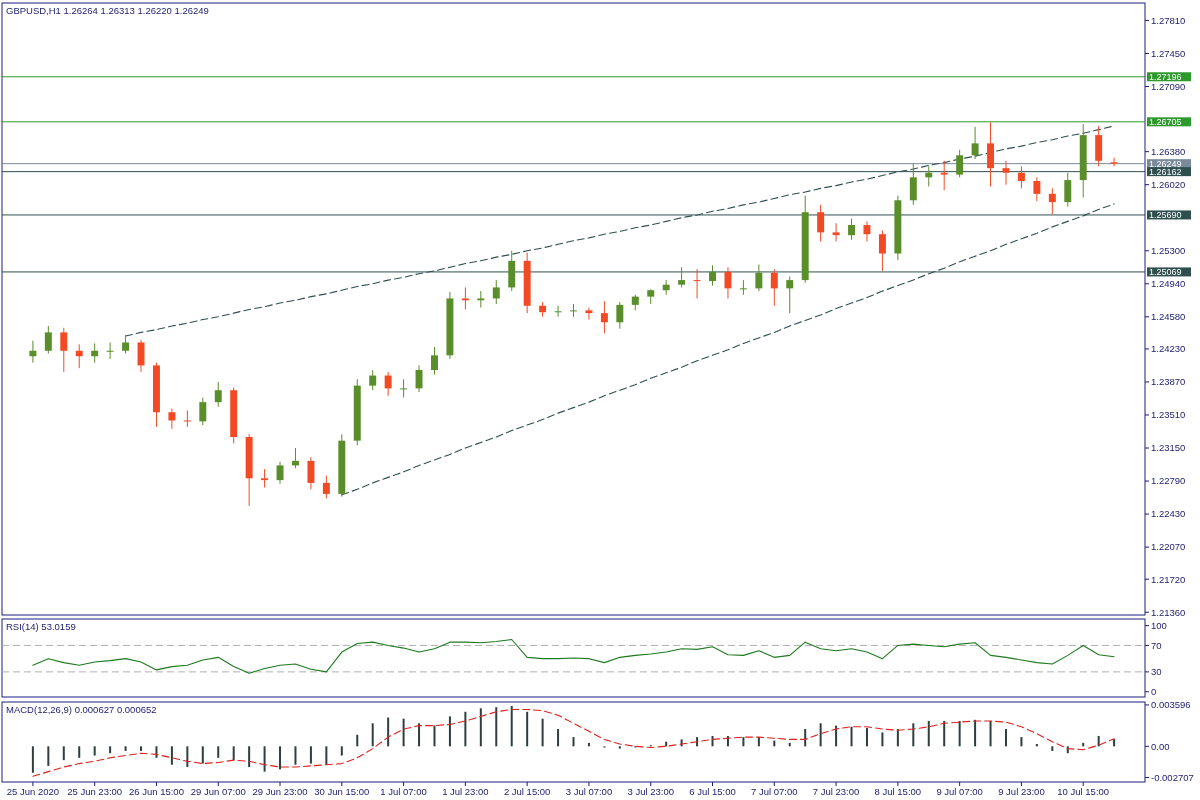 This screenshot has width=1200, height=800. What do you see at coordinates (1168, 382) in the screenshot?
I see `y-tick-label: 1.23870` at bounding box center [1168, 382].